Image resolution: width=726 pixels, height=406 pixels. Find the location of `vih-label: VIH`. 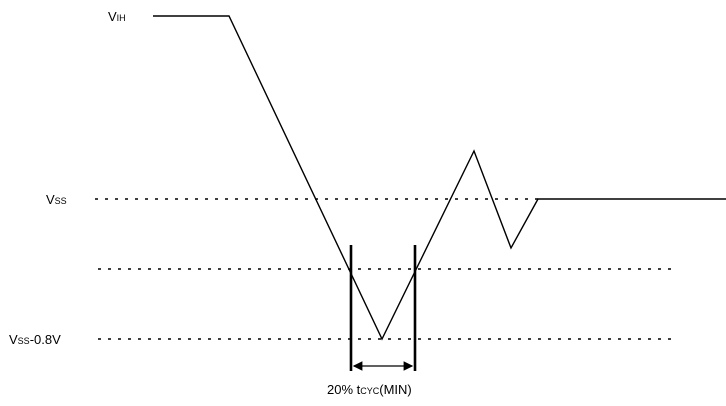

vih-label: VIH is located at coordinates (117, 16).